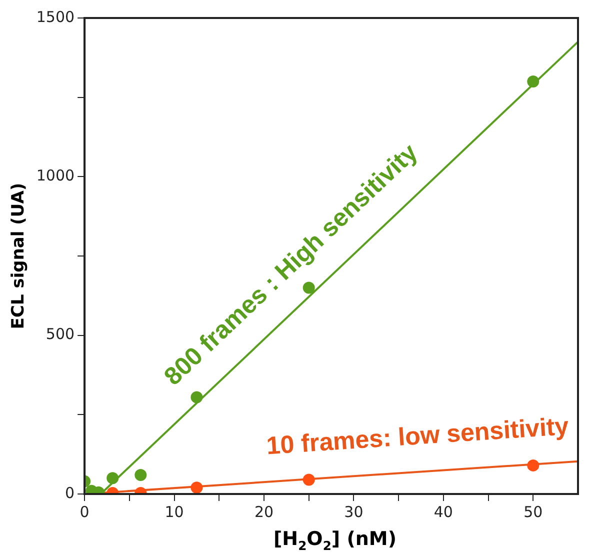 This screenshot has width=613, height=560. What do you see at coordinates (55, 175) in the screenshot?
I see `y-tick-label: 1000` at bounding box center [55, 175].